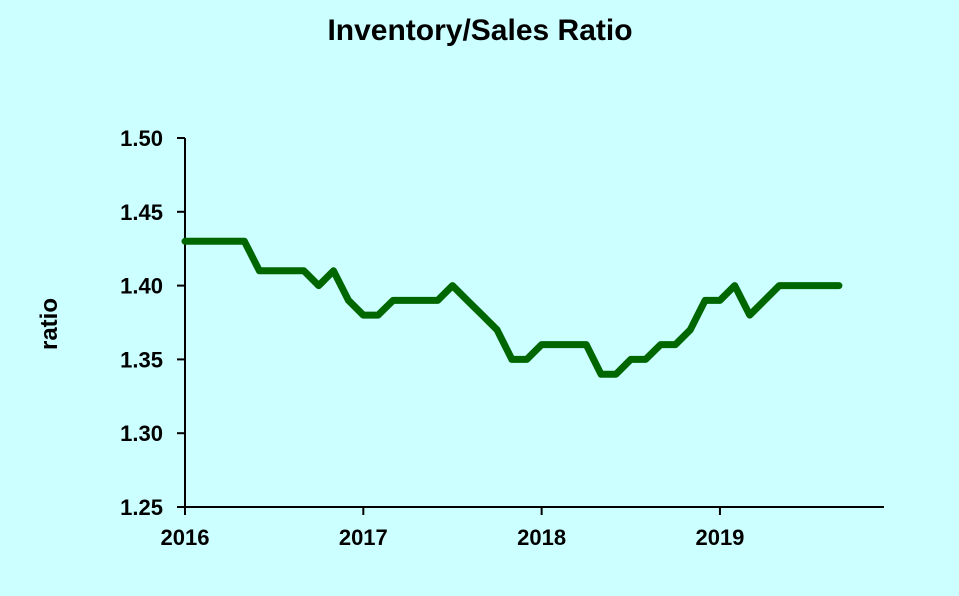 This screenshot has width=959, height=596. Describe the element at coordinates (719, 537) in the screenshot. I see `x-tick-label: 2019` at that location.